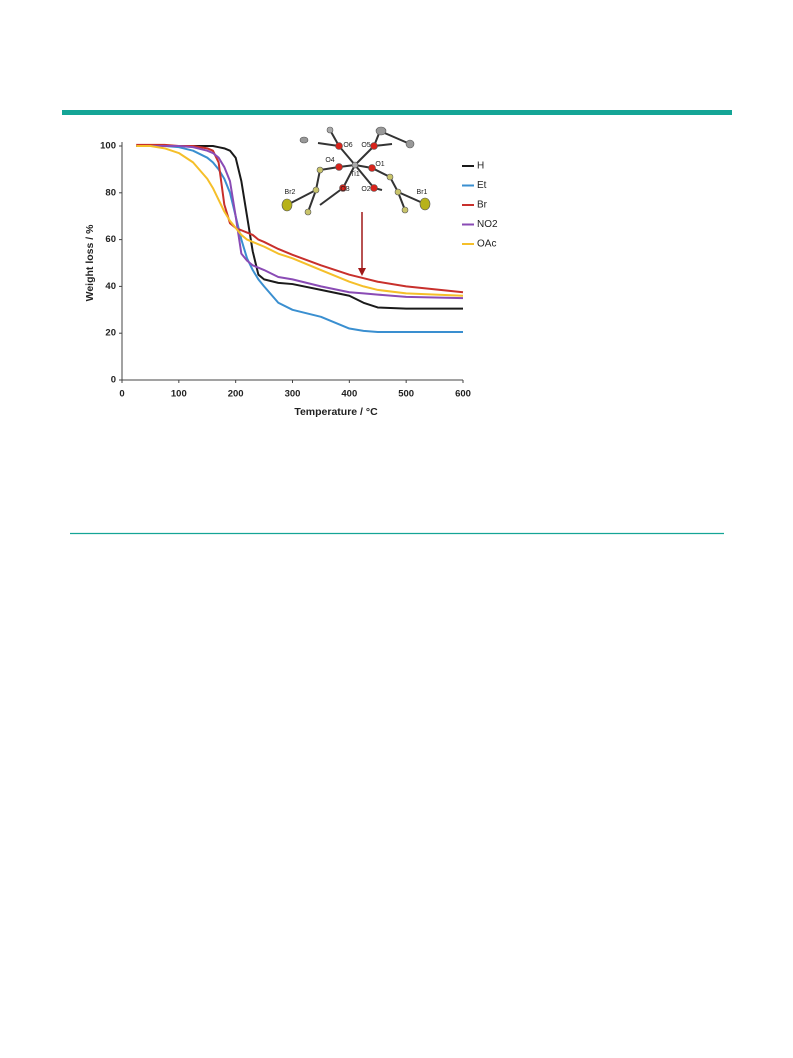 The image size is (793, 1058). I want to click on y-tick-label: 80, so click(110, 192).